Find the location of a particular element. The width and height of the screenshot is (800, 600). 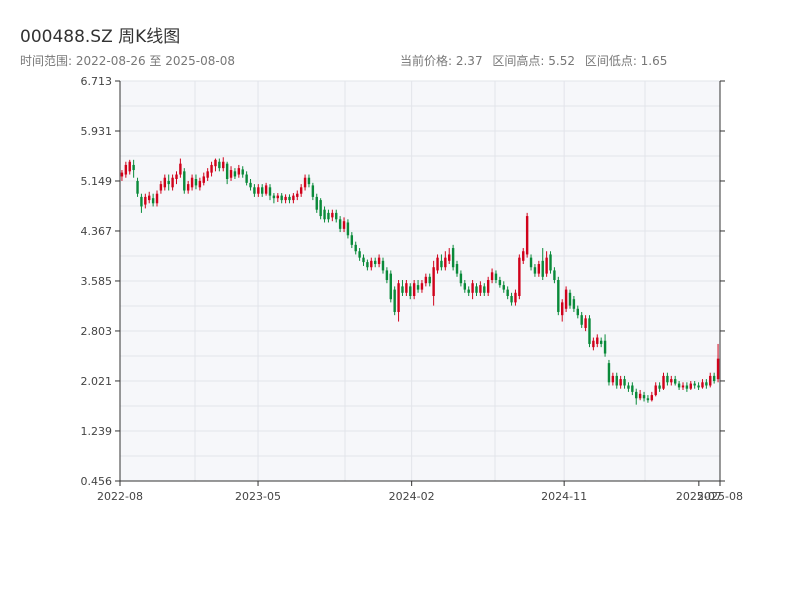

x-tick-label: 2024-11 is located at coordinates (564, 496).